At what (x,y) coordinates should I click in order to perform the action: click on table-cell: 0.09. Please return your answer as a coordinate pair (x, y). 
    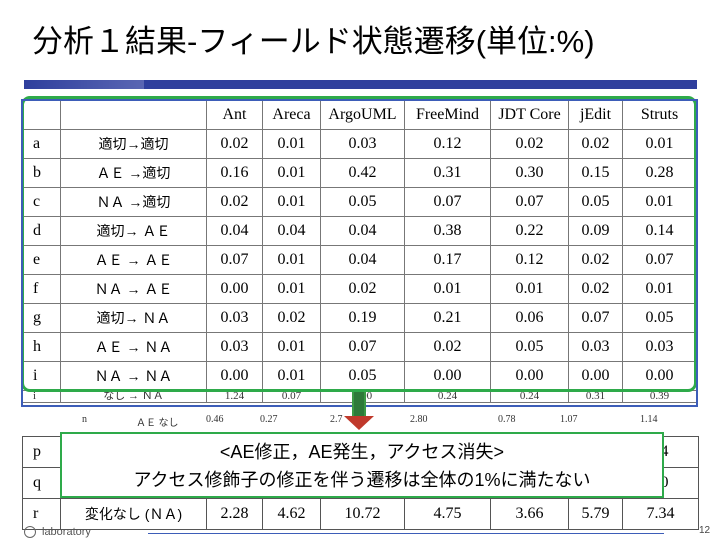
    Looking at the image, I should click on (595, 231).